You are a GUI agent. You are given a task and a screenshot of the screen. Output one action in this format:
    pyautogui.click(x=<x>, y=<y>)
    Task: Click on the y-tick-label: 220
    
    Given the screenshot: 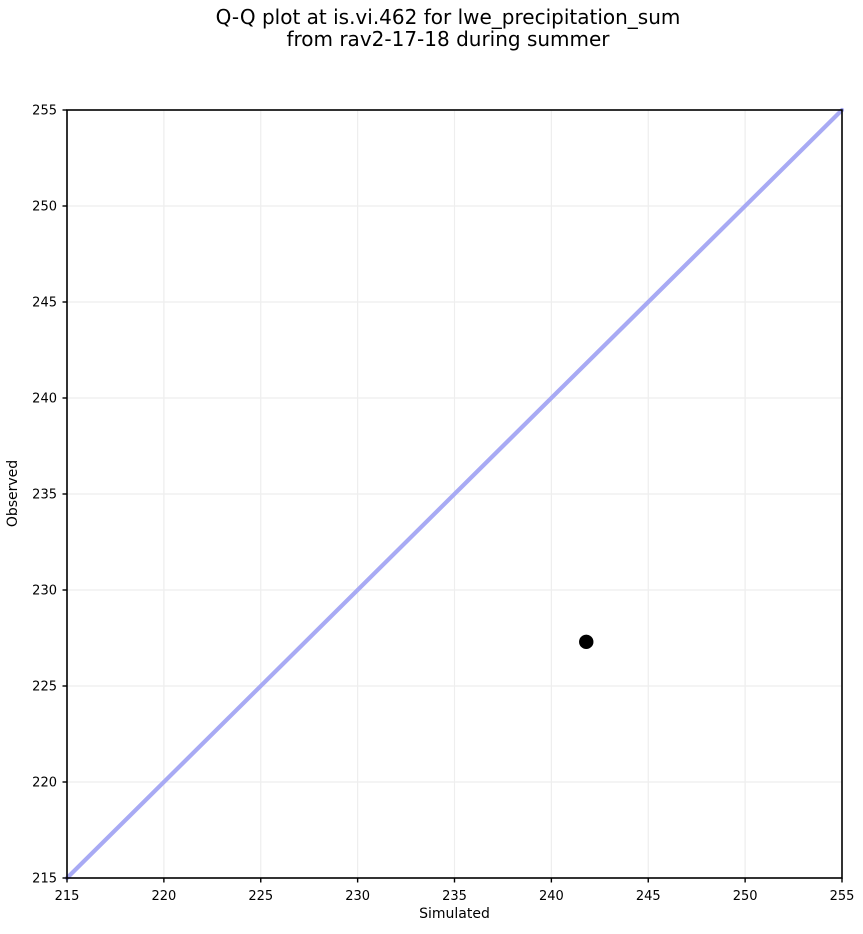 What is the action you would take?
    pyautogui.click(x=44, y=783)
    